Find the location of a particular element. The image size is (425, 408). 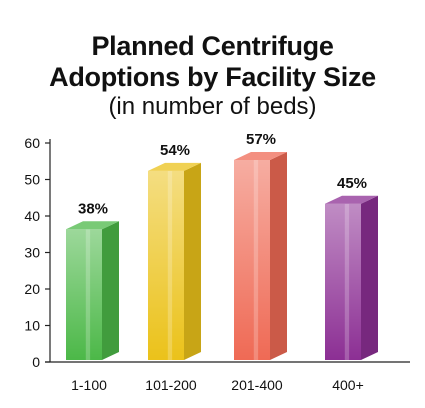

x-tick-label: 1-100 is located at coordinates (89, 385).